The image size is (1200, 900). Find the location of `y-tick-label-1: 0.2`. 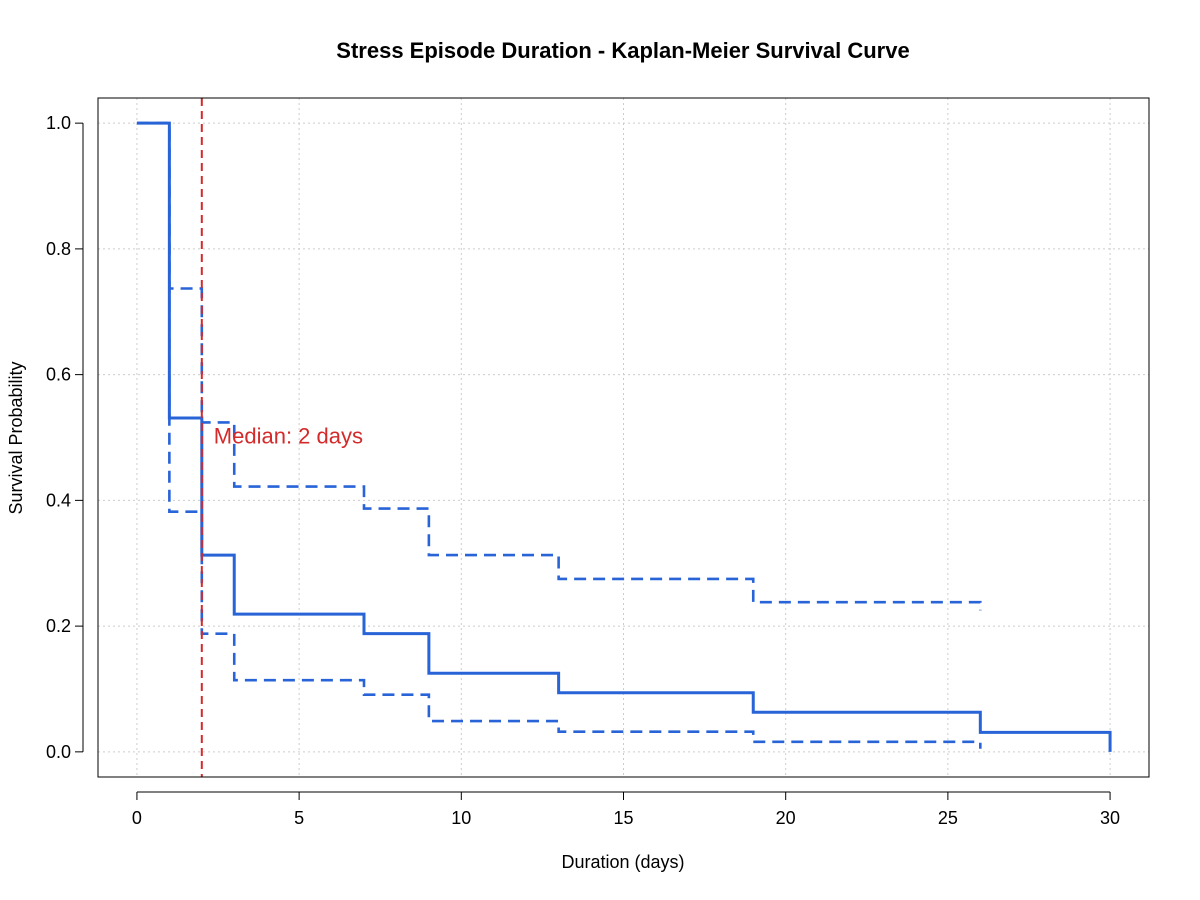

y-tick-label-1: 0.2 is located at coordinates (58, 626).